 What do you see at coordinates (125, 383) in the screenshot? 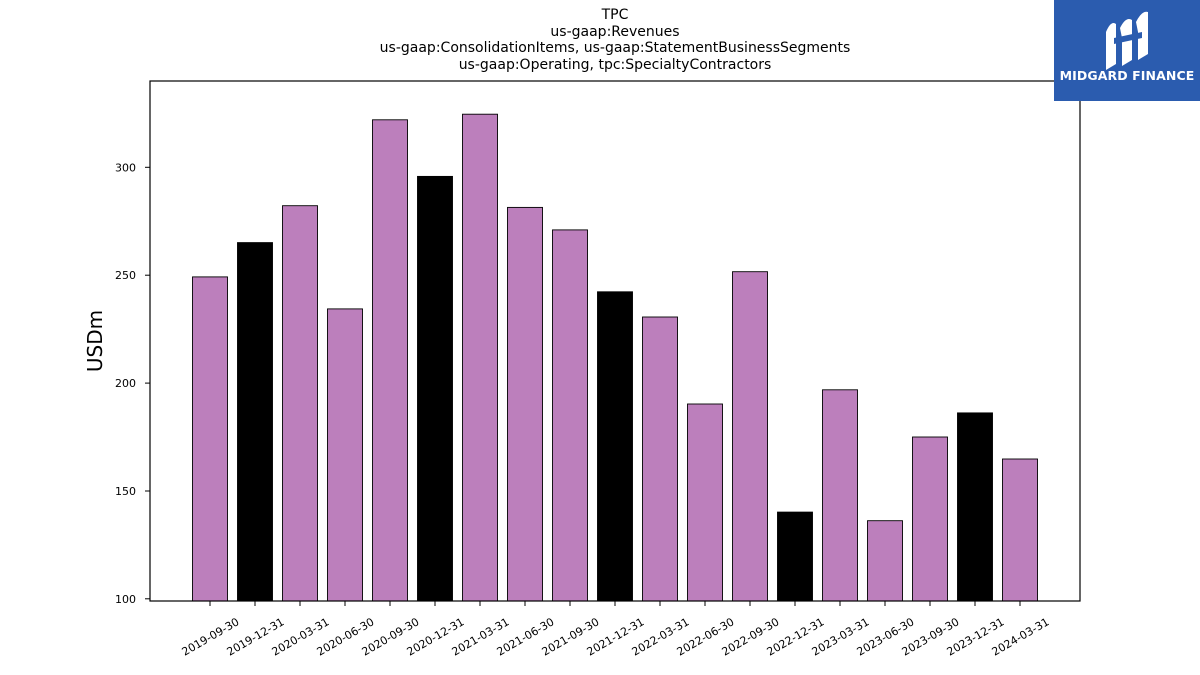
I see `y-tick-label-200: 200` at bounding box center [125, 383].